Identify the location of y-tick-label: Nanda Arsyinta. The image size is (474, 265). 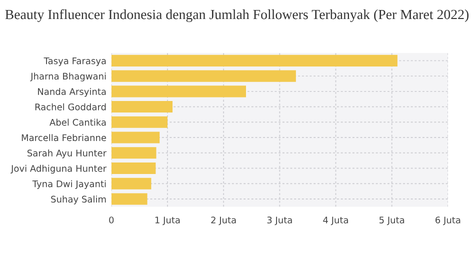
(72, 92).